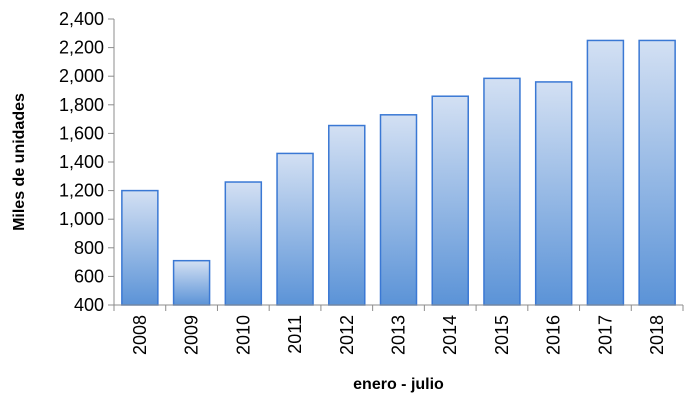 The image size is (687, 397). Describe the element at coordinates (398, 384) in the screenshot. I see `x-axis-title: enero - julio` at that location.